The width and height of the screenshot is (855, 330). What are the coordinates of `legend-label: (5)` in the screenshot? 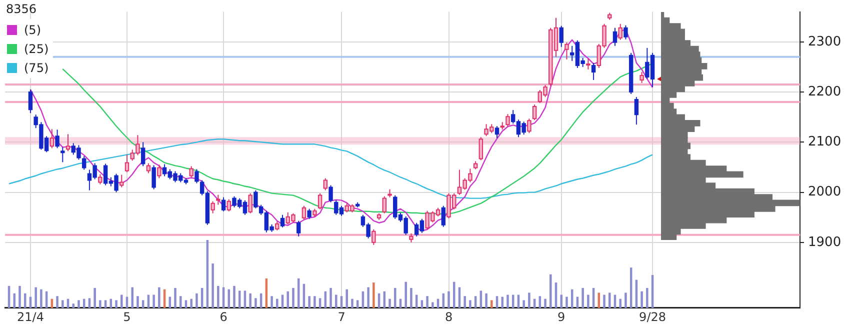 It's located at (32, 29).